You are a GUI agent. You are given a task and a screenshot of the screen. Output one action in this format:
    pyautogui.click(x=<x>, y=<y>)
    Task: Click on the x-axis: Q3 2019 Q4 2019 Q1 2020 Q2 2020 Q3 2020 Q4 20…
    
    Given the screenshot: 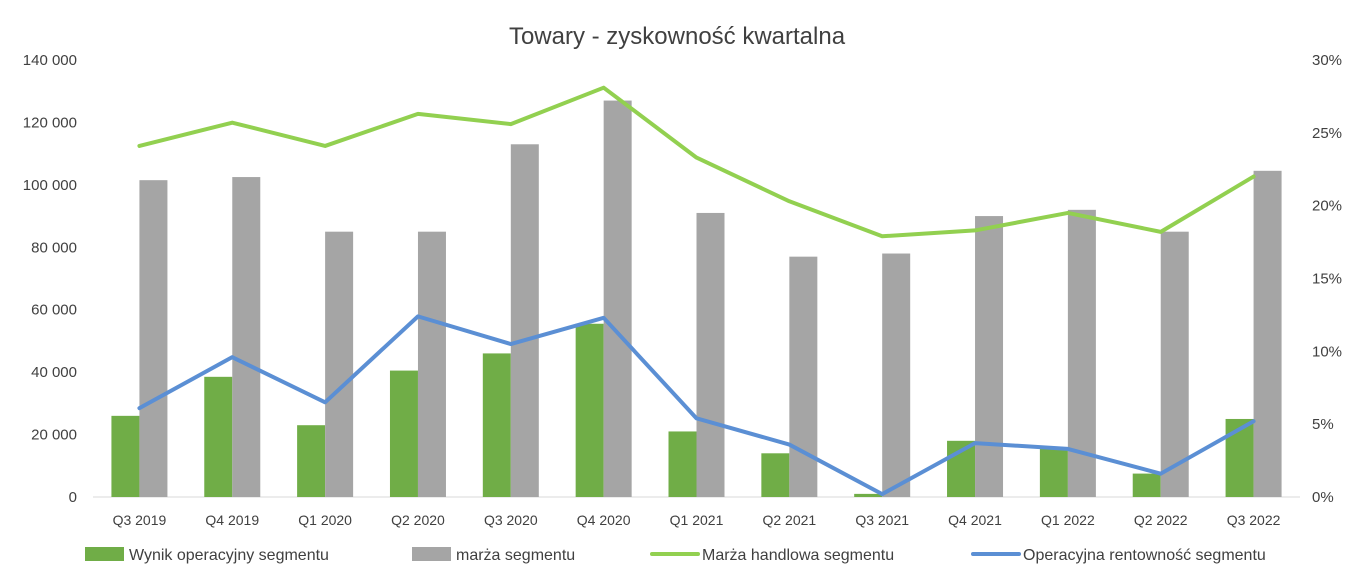 What is the action you would take?
    pyautogui.click(x=697, y=520)
    